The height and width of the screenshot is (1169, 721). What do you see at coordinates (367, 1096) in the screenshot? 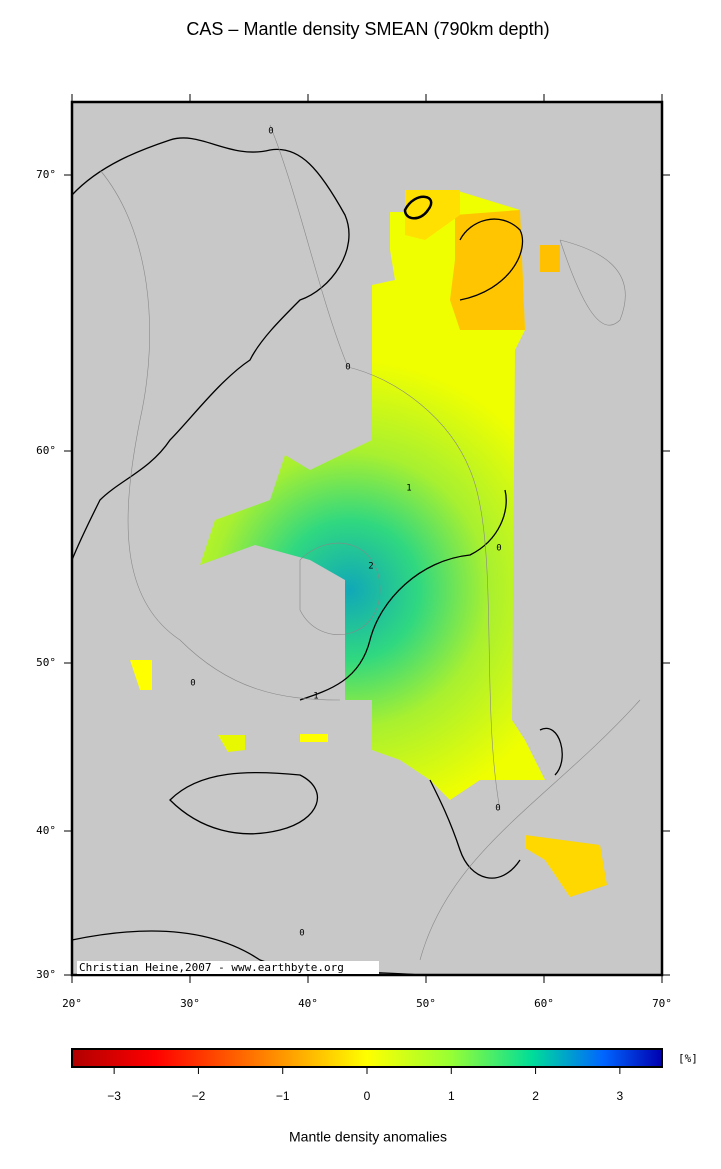
I see `colorbar-tick-label: 0` at bounding box center [367, 1096].